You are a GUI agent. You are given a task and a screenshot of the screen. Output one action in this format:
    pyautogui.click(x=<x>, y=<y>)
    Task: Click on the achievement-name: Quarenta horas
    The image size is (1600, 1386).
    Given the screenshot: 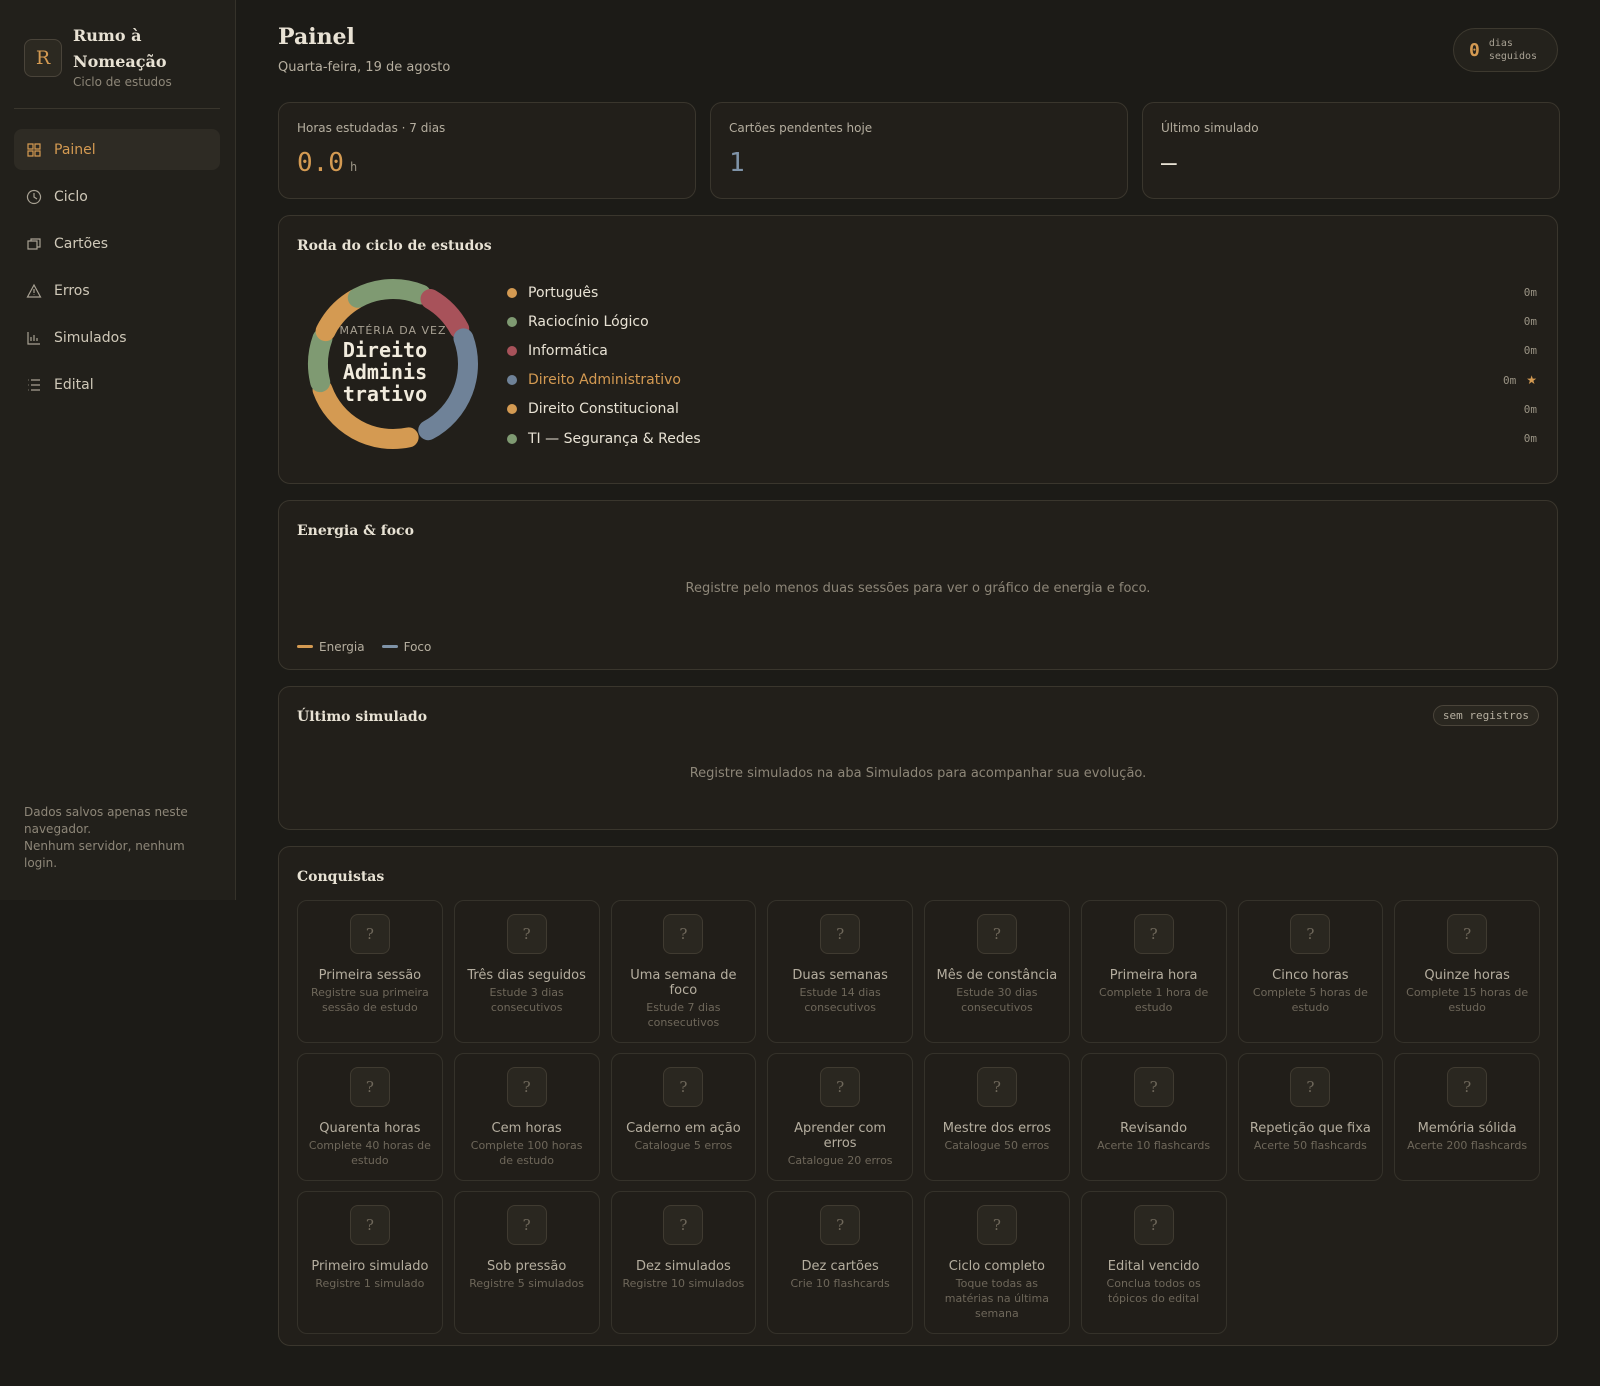 What is the action you would take?
    pyautogui.click(x=370, y=1128)
    